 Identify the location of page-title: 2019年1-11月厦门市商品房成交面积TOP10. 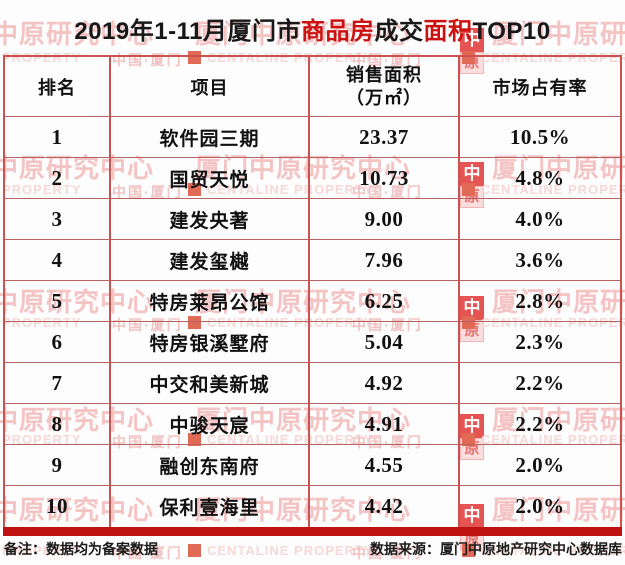
(312, 28).